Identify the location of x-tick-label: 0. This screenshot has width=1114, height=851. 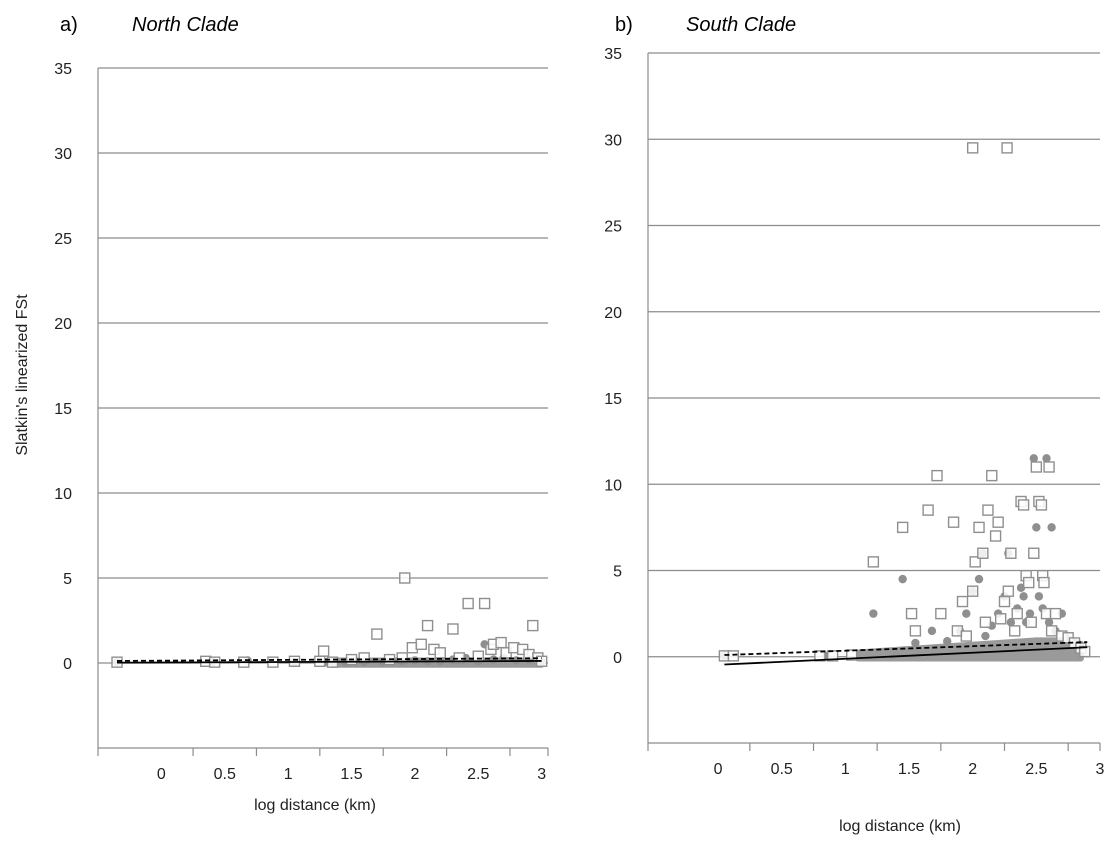
(718, 769).